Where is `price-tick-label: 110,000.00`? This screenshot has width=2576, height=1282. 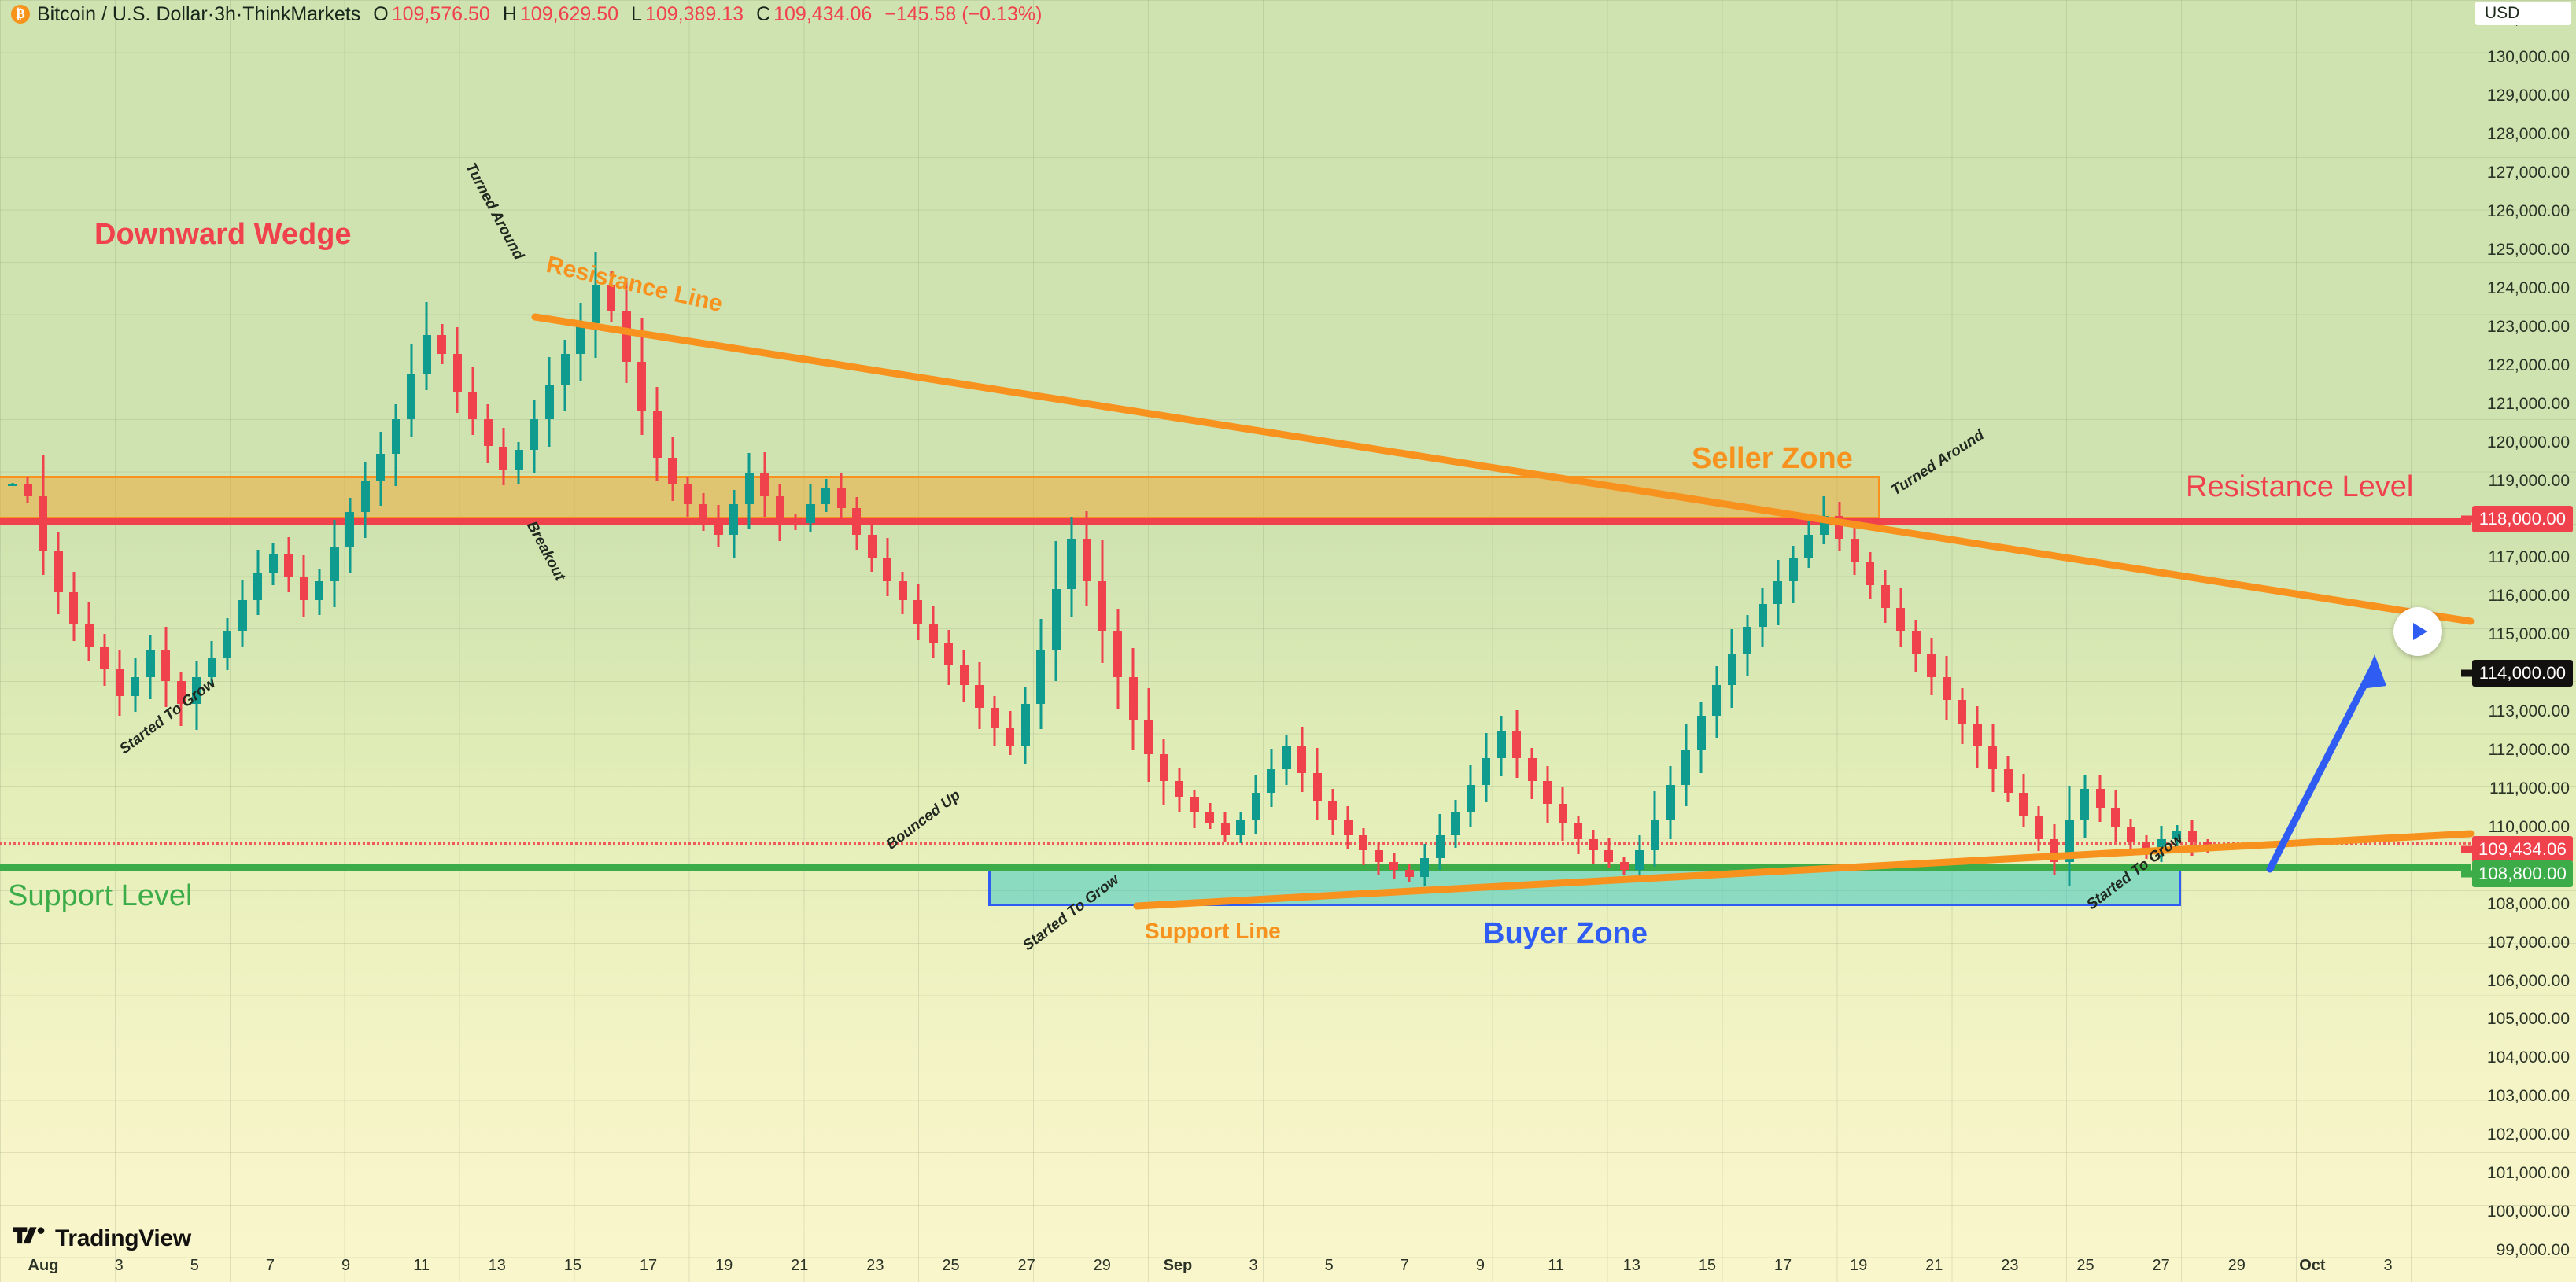 price-tick-label: 110,000.00 is located at coordinates (2529, 826).